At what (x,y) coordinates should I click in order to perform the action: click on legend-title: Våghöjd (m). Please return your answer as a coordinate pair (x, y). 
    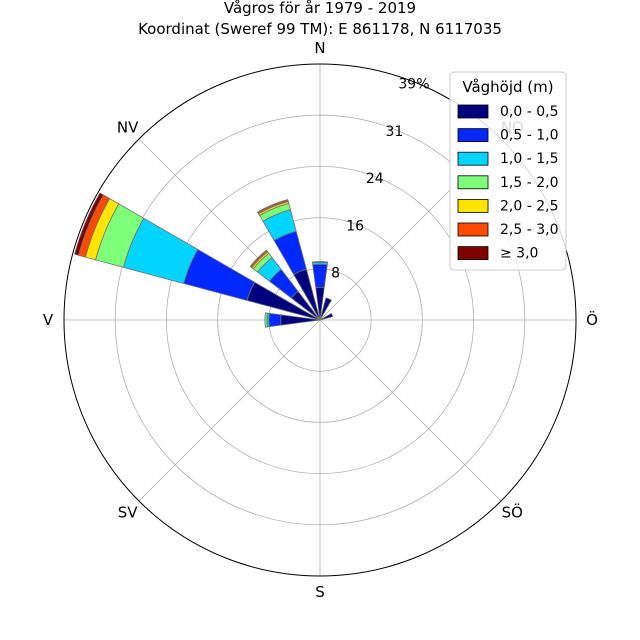
    Looking at the image, I should click on (507, 87).